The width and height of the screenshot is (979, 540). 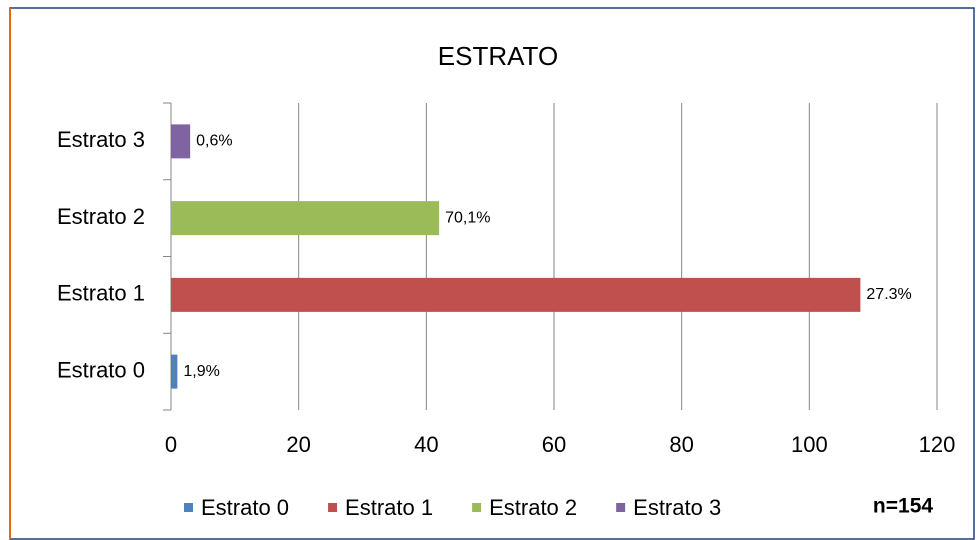 I want to click on y-tick-label: Estrato 0, so click(x=101, y=369).